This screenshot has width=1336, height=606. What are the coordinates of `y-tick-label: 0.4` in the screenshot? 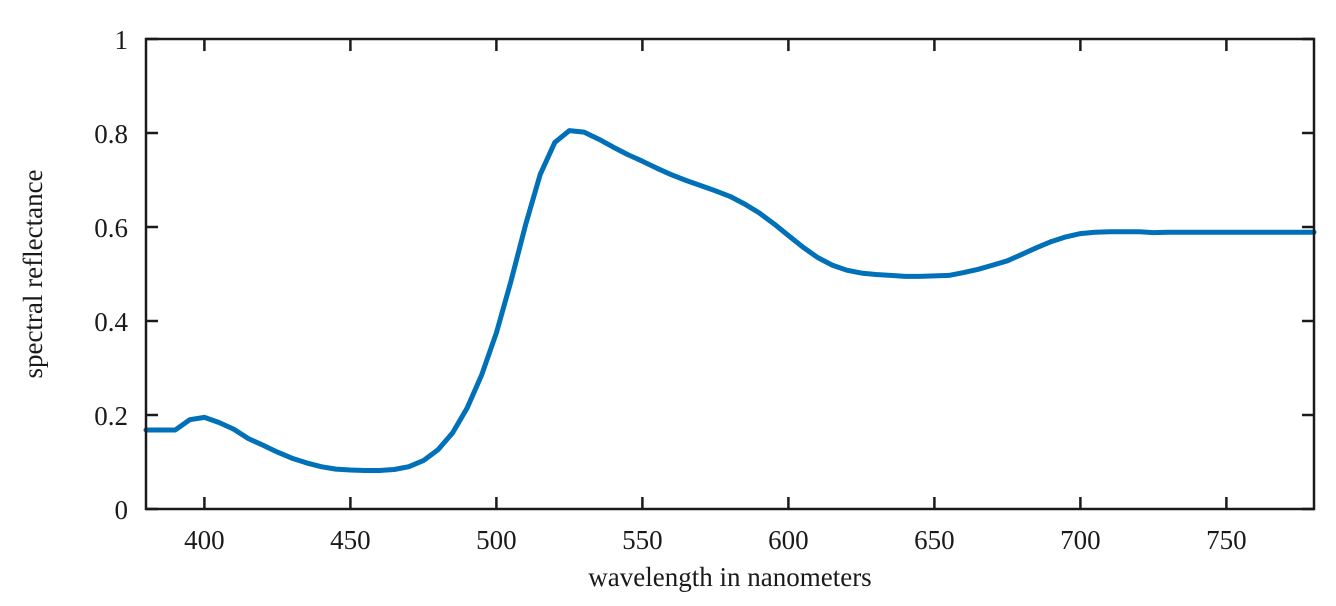 It's located at (111, 322).